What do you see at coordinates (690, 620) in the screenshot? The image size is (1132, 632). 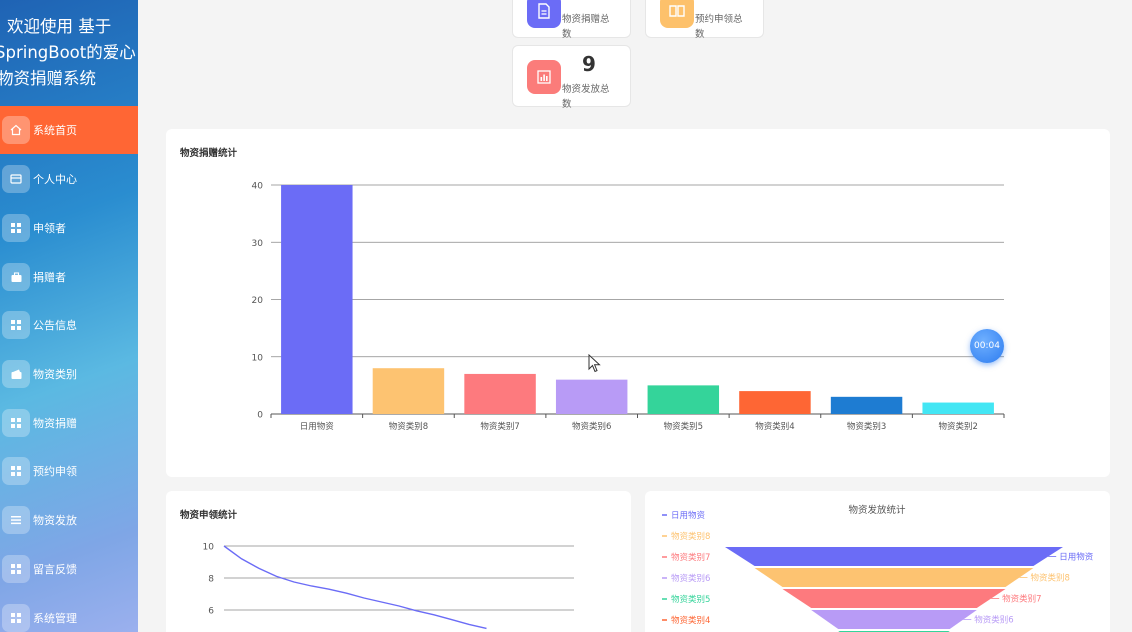 I see `legend-item: 物资类别4` at bounding box center [690, 620].